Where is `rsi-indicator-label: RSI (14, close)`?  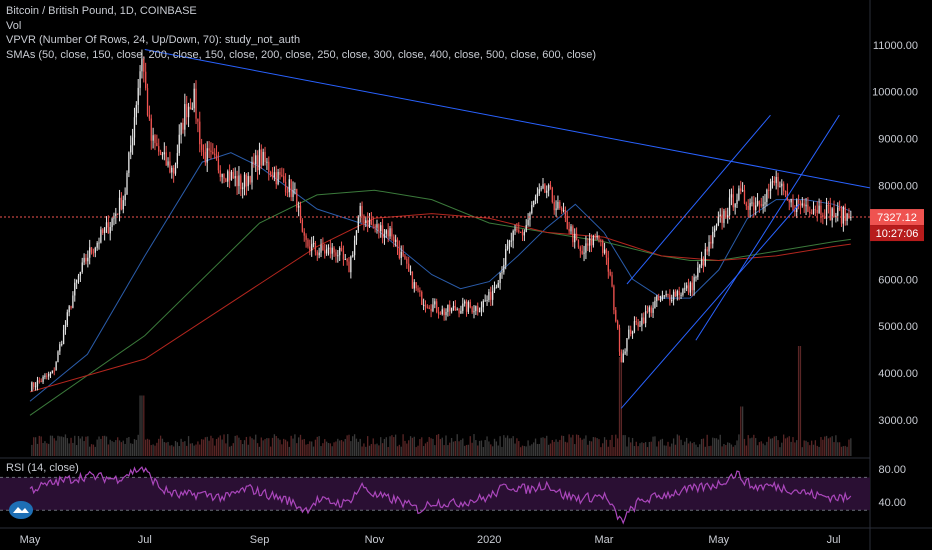
rsi-indicator-label: RSI (14, close) is located at coordinates (42, 468).